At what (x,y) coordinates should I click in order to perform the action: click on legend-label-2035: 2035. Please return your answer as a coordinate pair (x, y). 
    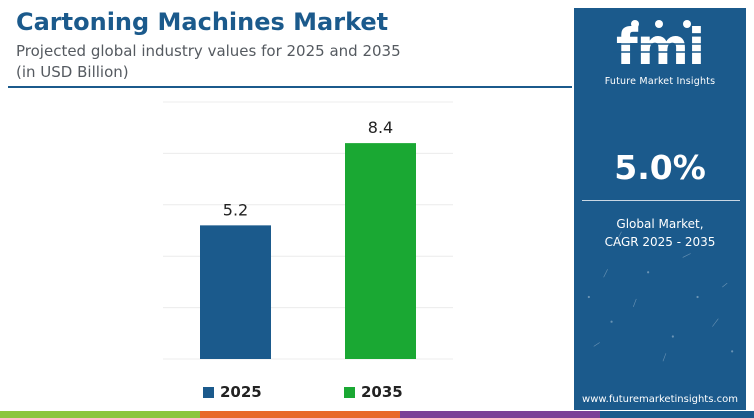
    Looking at the image, I should click on (382, 392).